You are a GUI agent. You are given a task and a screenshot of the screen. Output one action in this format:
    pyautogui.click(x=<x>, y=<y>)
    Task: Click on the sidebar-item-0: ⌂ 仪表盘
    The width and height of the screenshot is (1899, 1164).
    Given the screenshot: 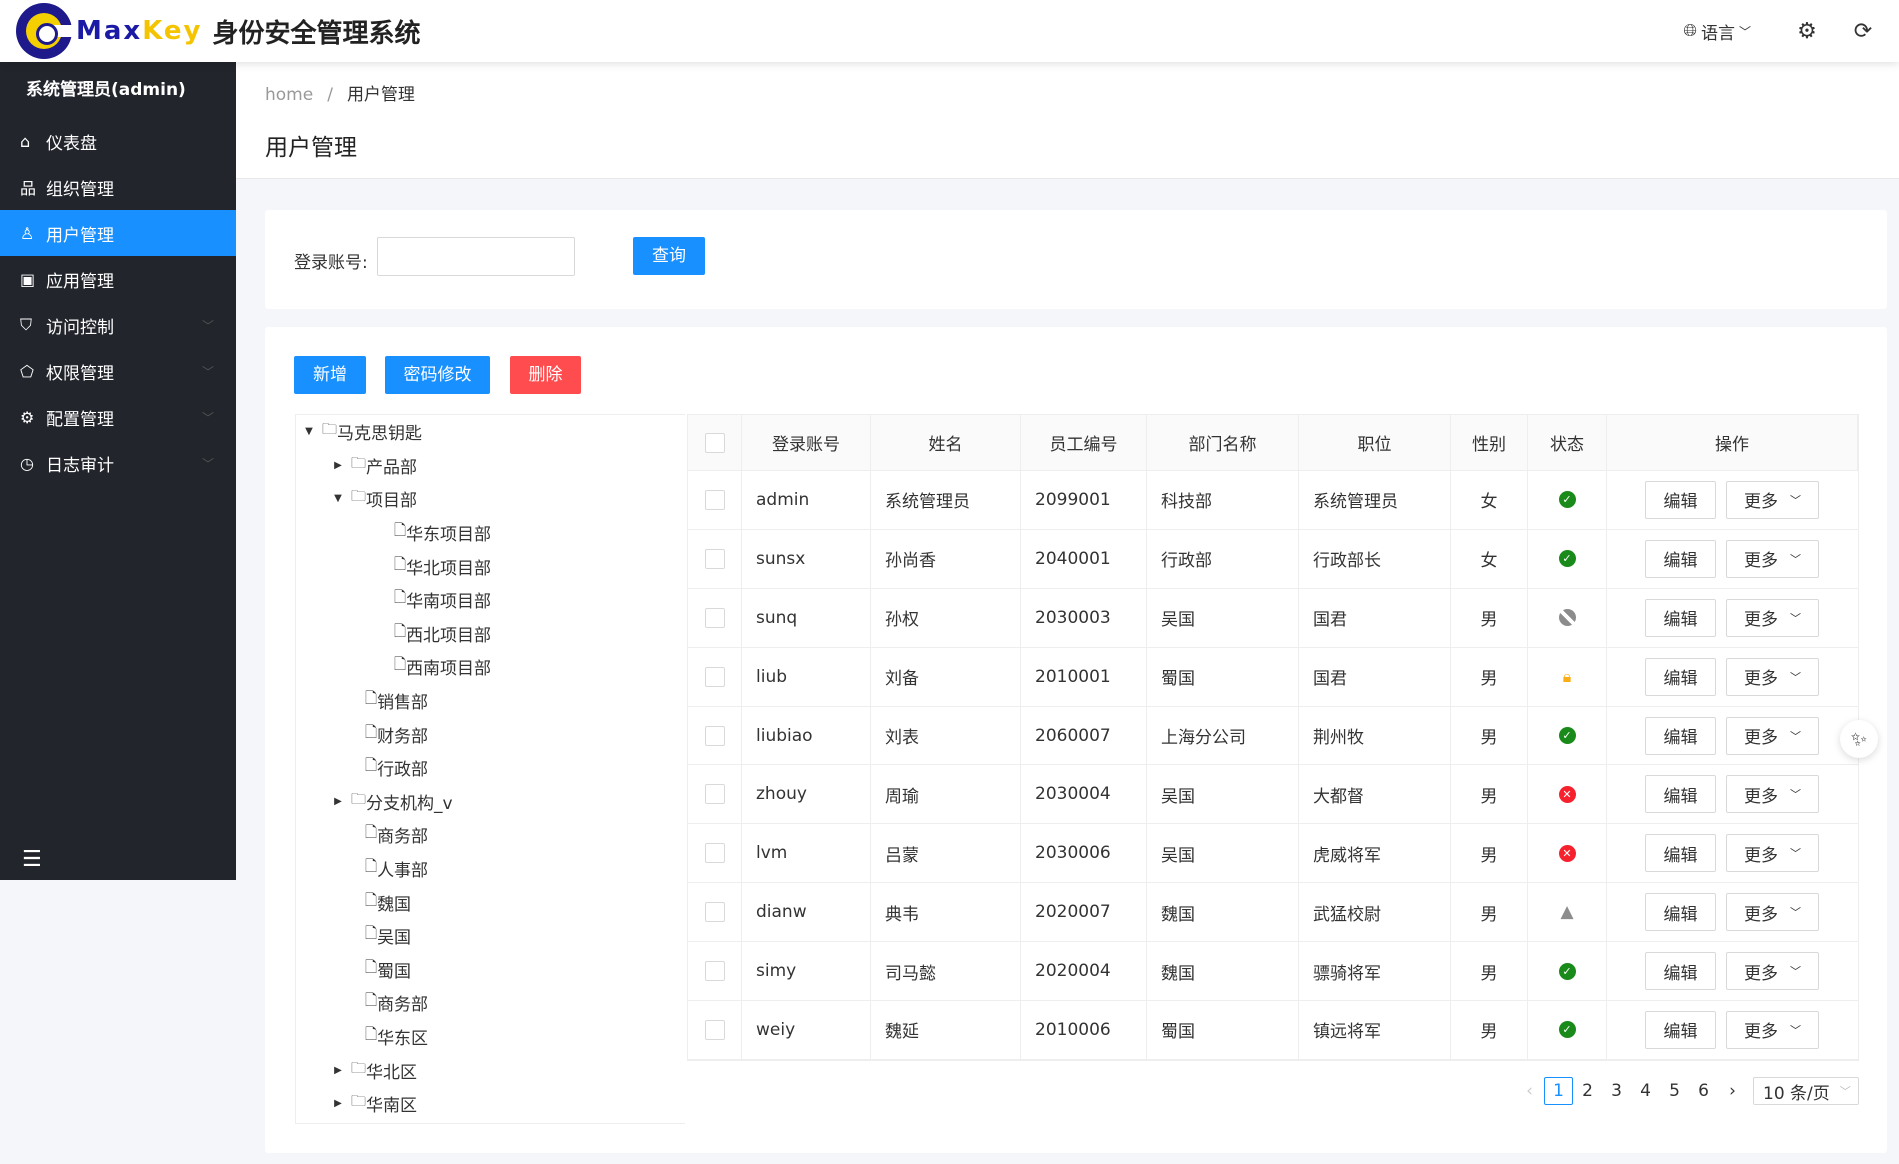 What is the action you would take?
    pyautogui.click(x=118, y=141)
    